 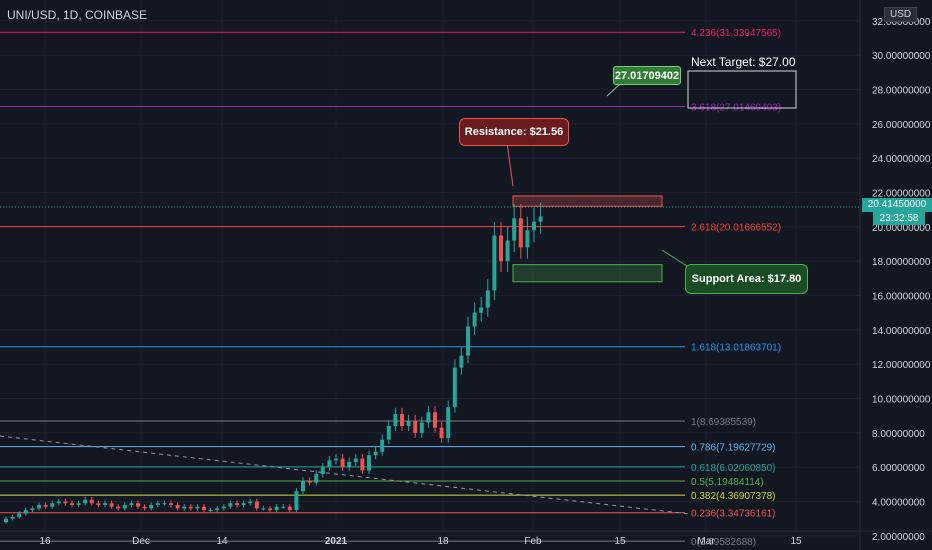 I want to click on support-callout: Support Area: $17.80, so click(x=746, y=279).